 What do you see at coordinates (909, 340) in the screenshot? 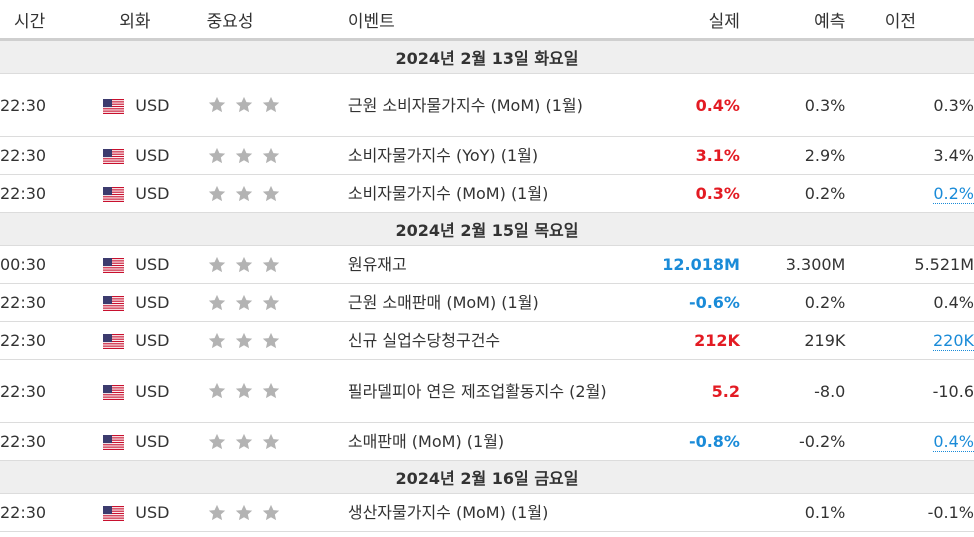
I see `event-previous: 220K` at bounding box center [909, 340].